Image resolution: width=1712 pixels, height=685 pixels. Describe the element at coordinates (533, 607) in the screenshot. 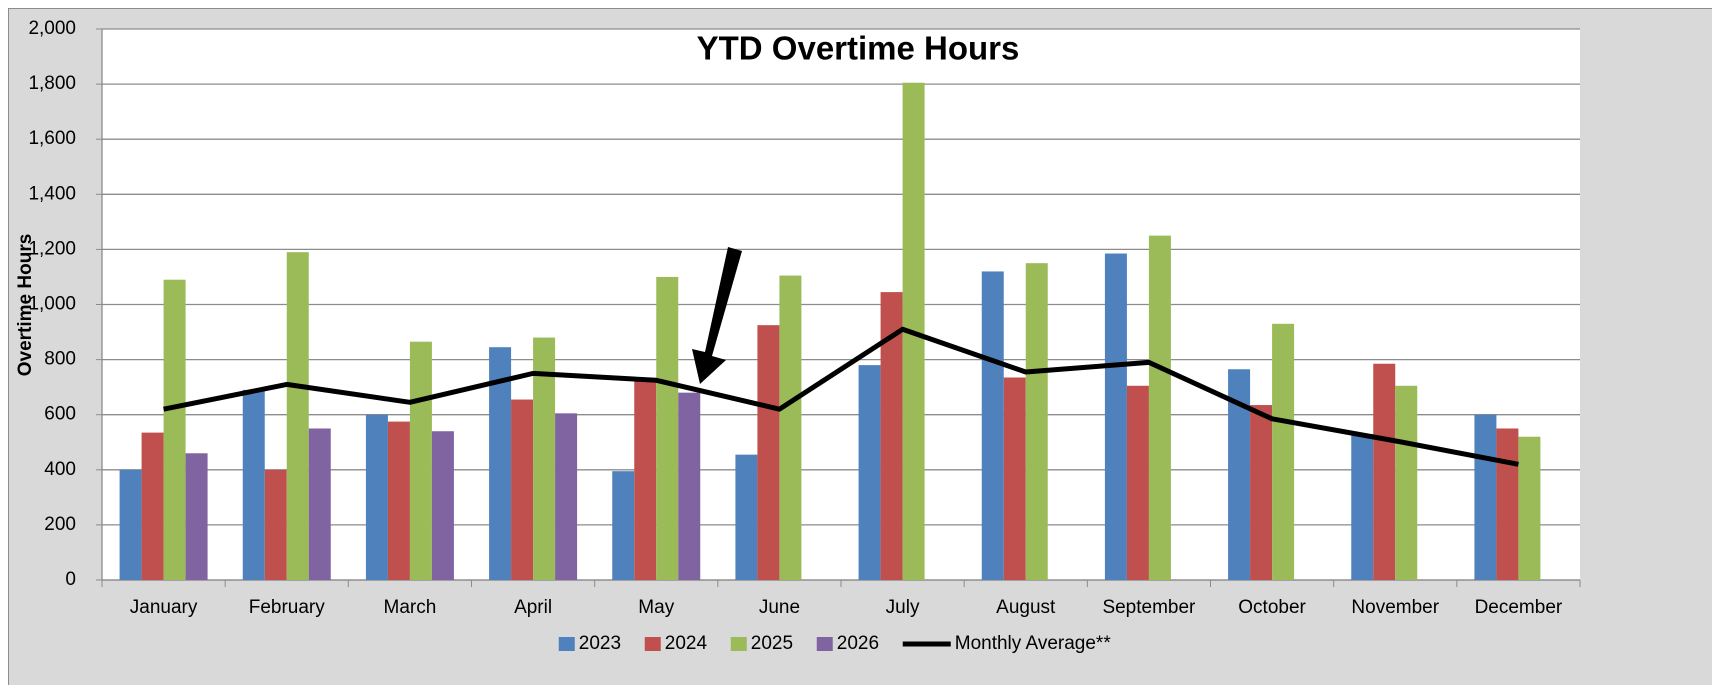

I see `x-tick-label: April` at that location.